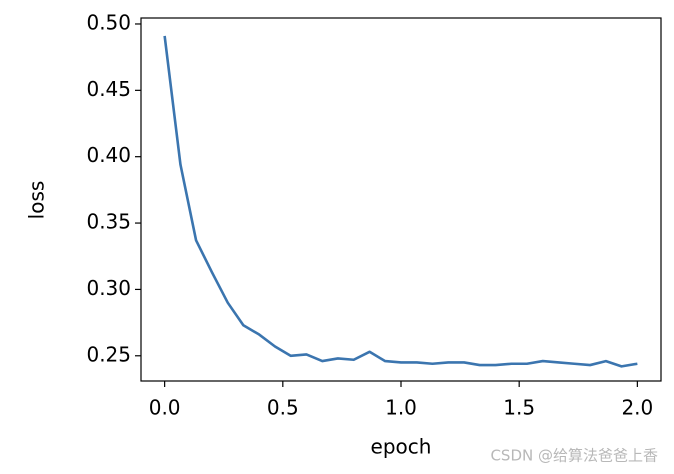 This screenshot has width=674, height=474. I want to click on watermark: CSDN @给算法爸爸上香, so click(574, 456).